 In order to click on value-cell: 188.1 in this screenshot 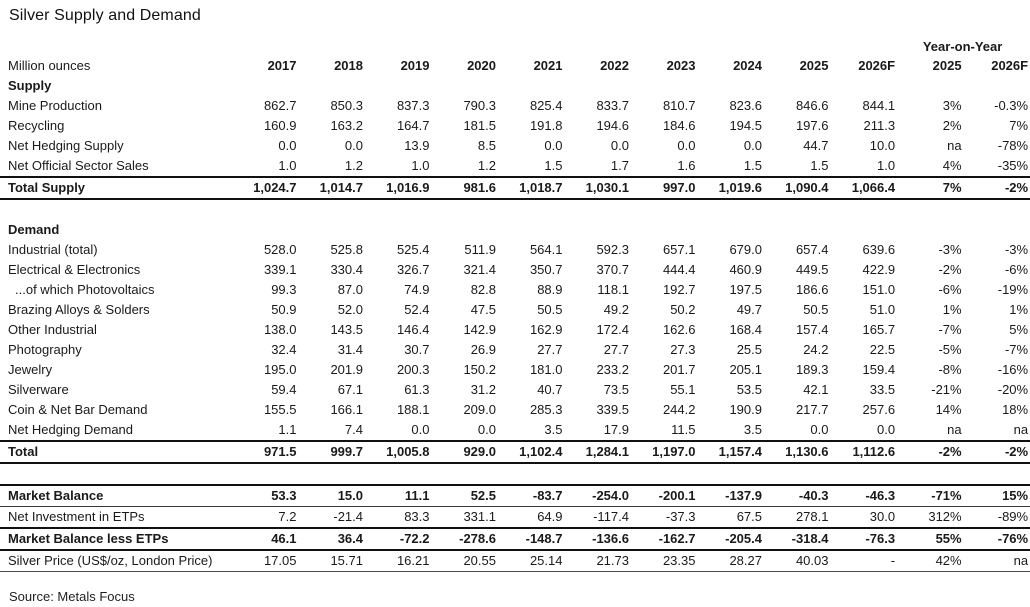, I will do `click(413, 409)`.